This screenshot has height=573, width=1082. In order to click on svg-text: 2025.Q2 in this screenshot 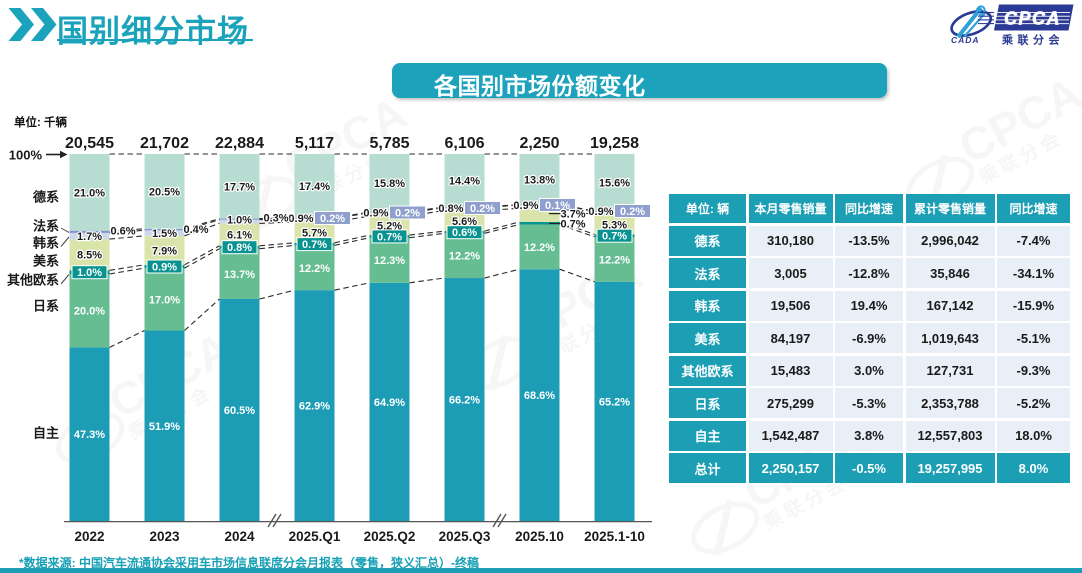, I will do `click(390, 536)`.